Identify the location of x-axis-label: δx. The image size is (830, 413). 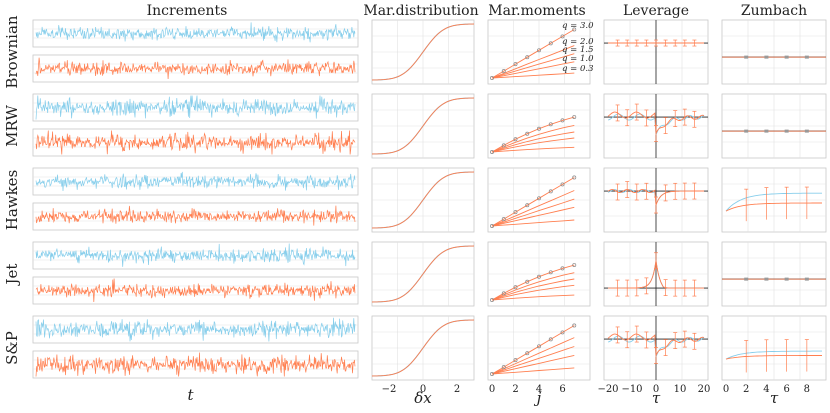
(423, 398).